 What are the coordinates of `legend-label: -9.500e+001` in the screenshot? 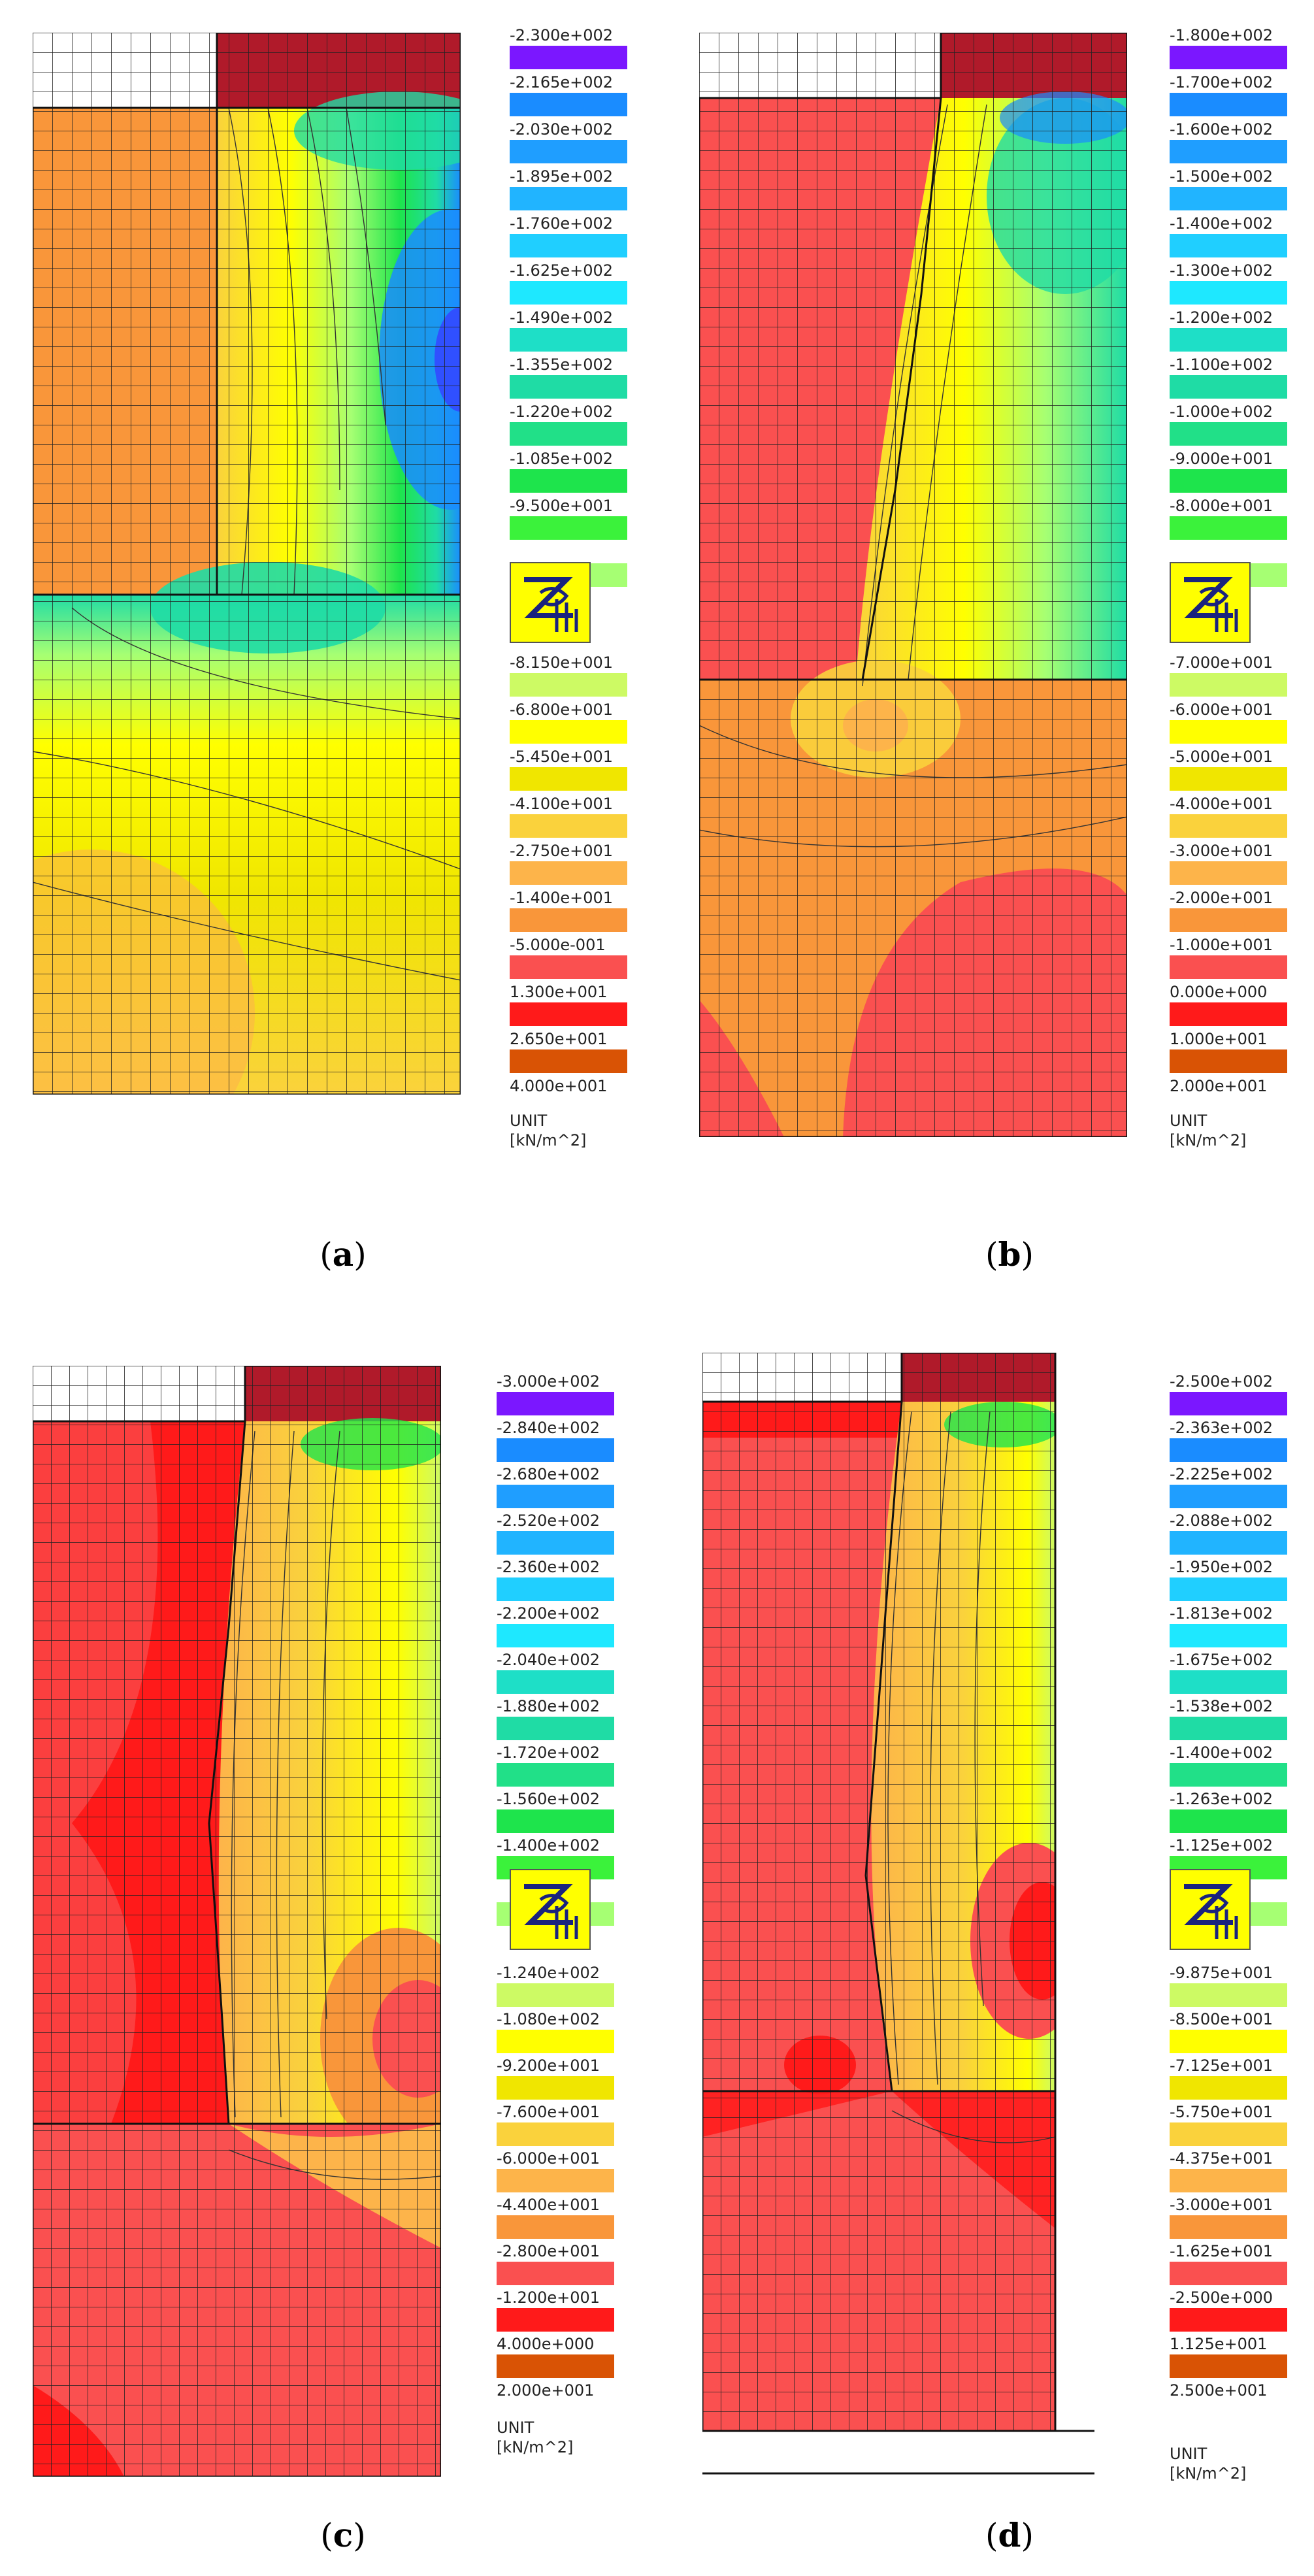 It's located at (562, 506).